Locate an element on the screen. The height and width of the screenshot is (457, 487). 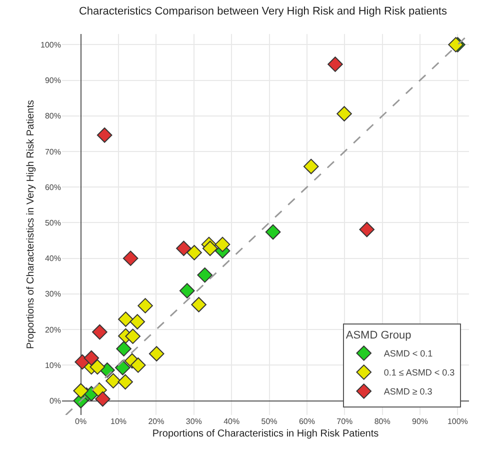
x-tick-label: 60% is located at coordinates (306, 421).